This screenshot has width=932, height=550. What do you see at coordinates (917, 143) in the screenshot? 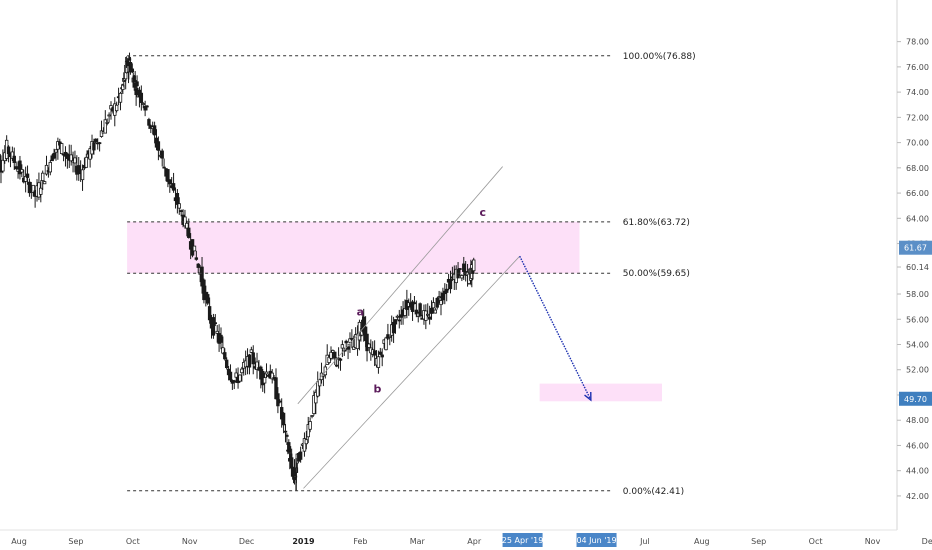
I see `price-tick-label: 70.00` at bounding box center [917, 143].